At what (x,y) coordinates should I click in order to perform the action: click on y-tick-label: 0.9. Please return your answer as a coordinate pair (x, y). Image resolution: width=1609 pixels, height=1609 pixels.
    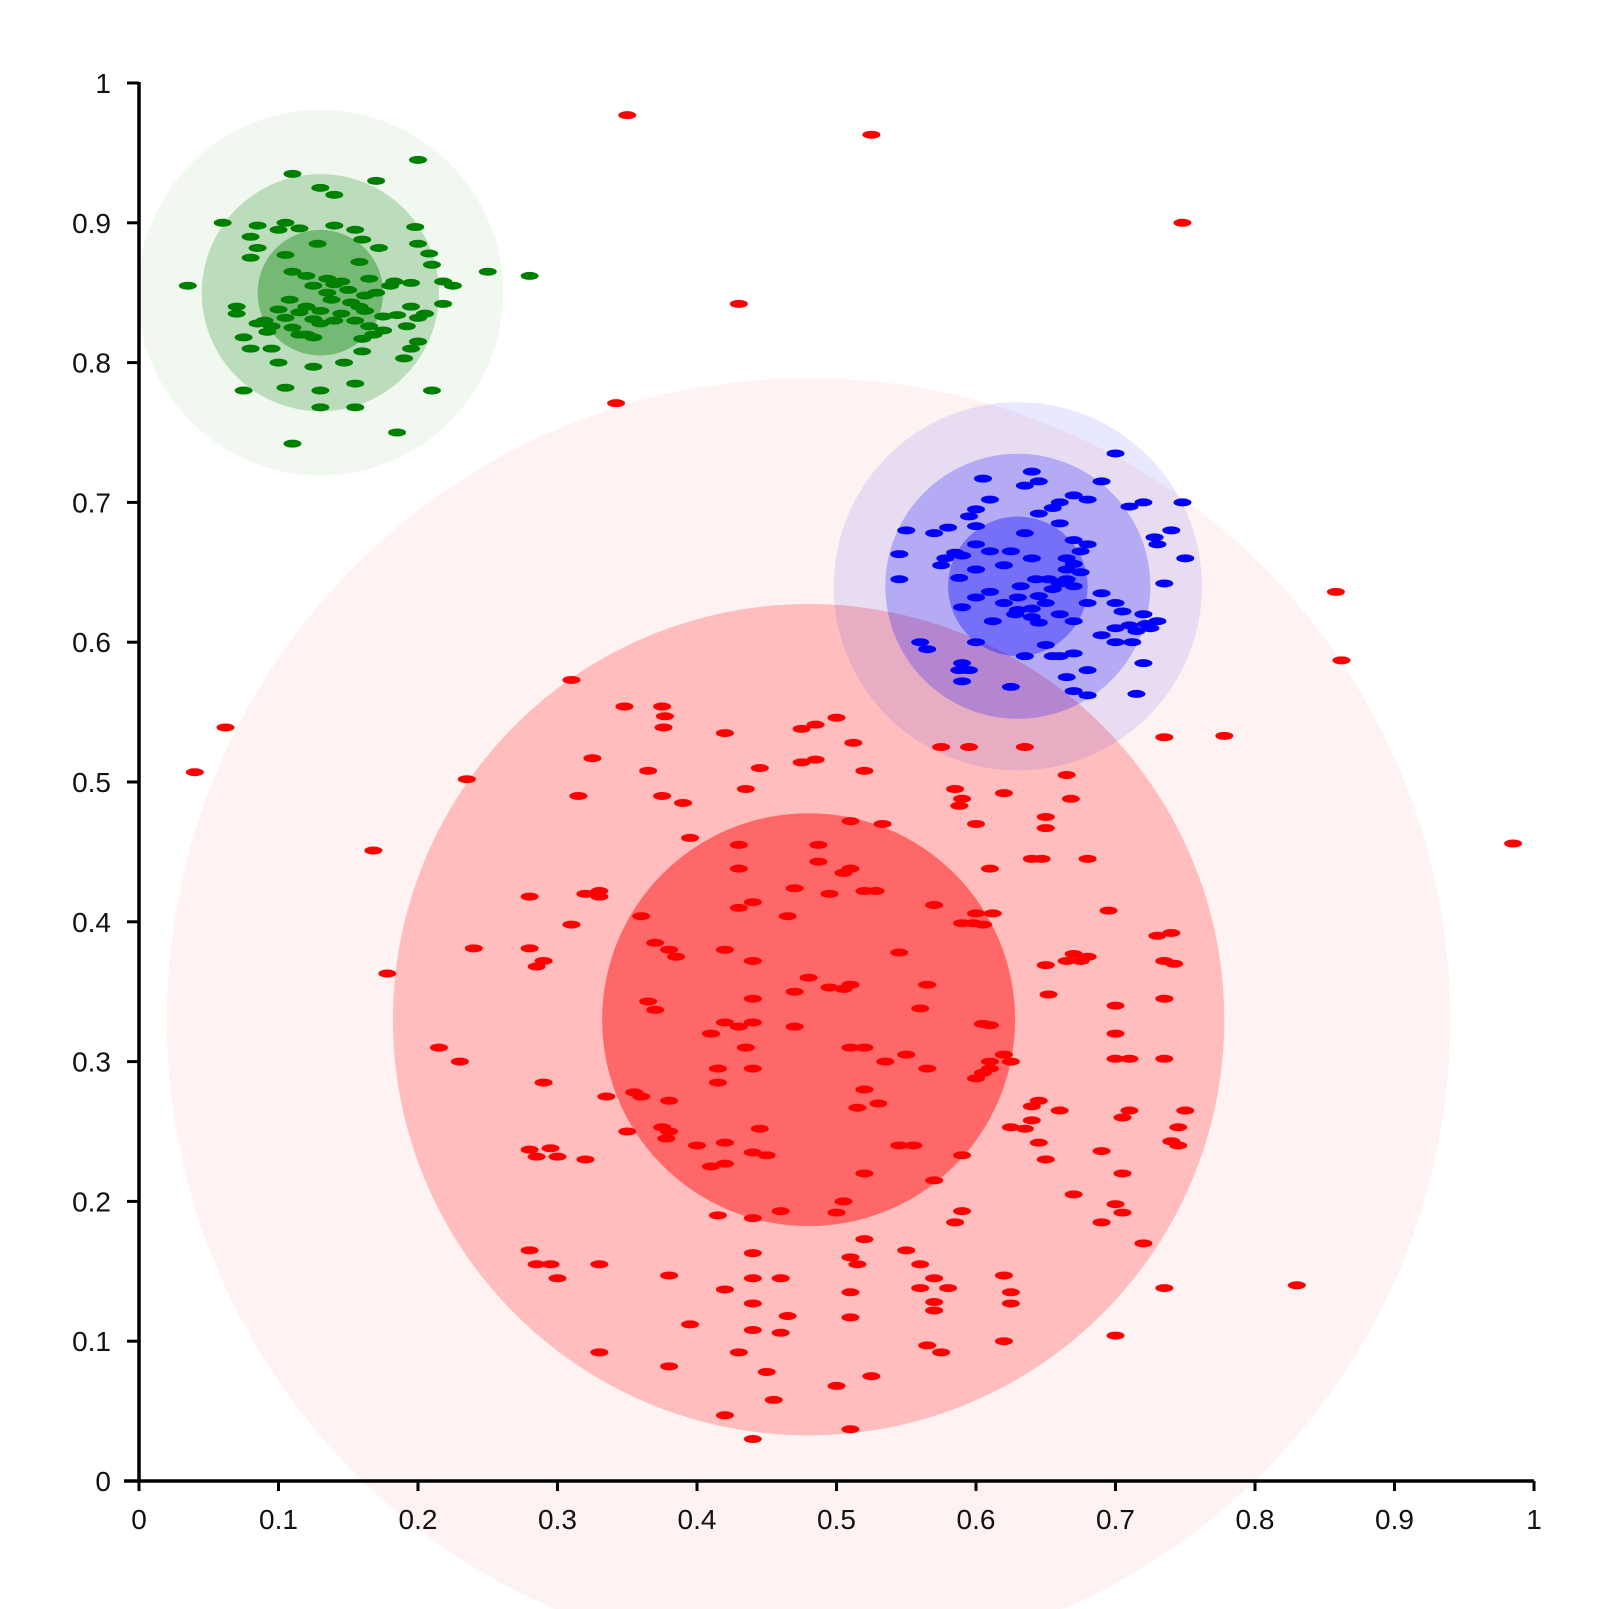
    Looking at the image, I should click on (91, 223).